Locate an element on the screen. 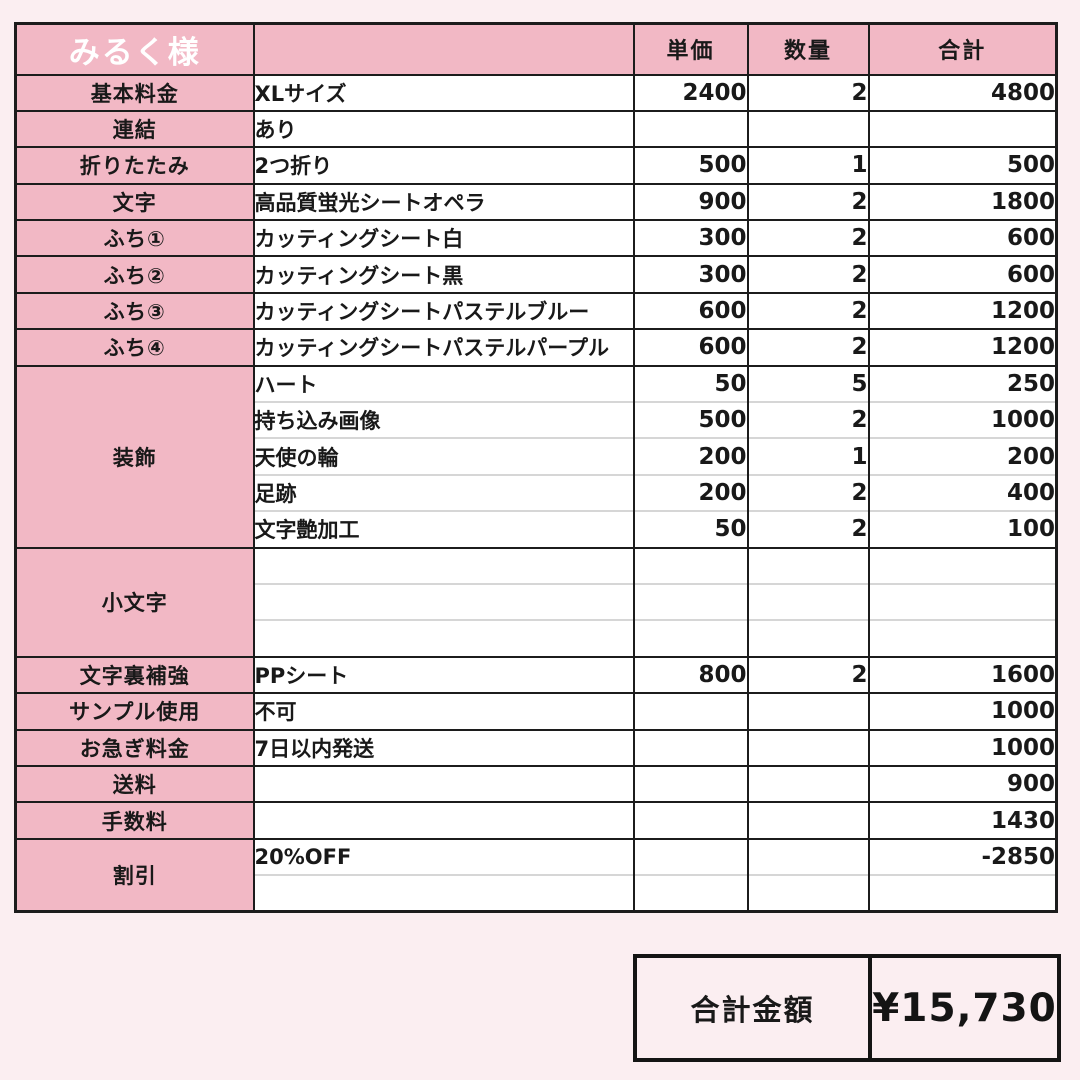 This screenshot has width=1080, height=1080. grand-total-amount: ¥15,730 is located at coordinates (964, 1008).